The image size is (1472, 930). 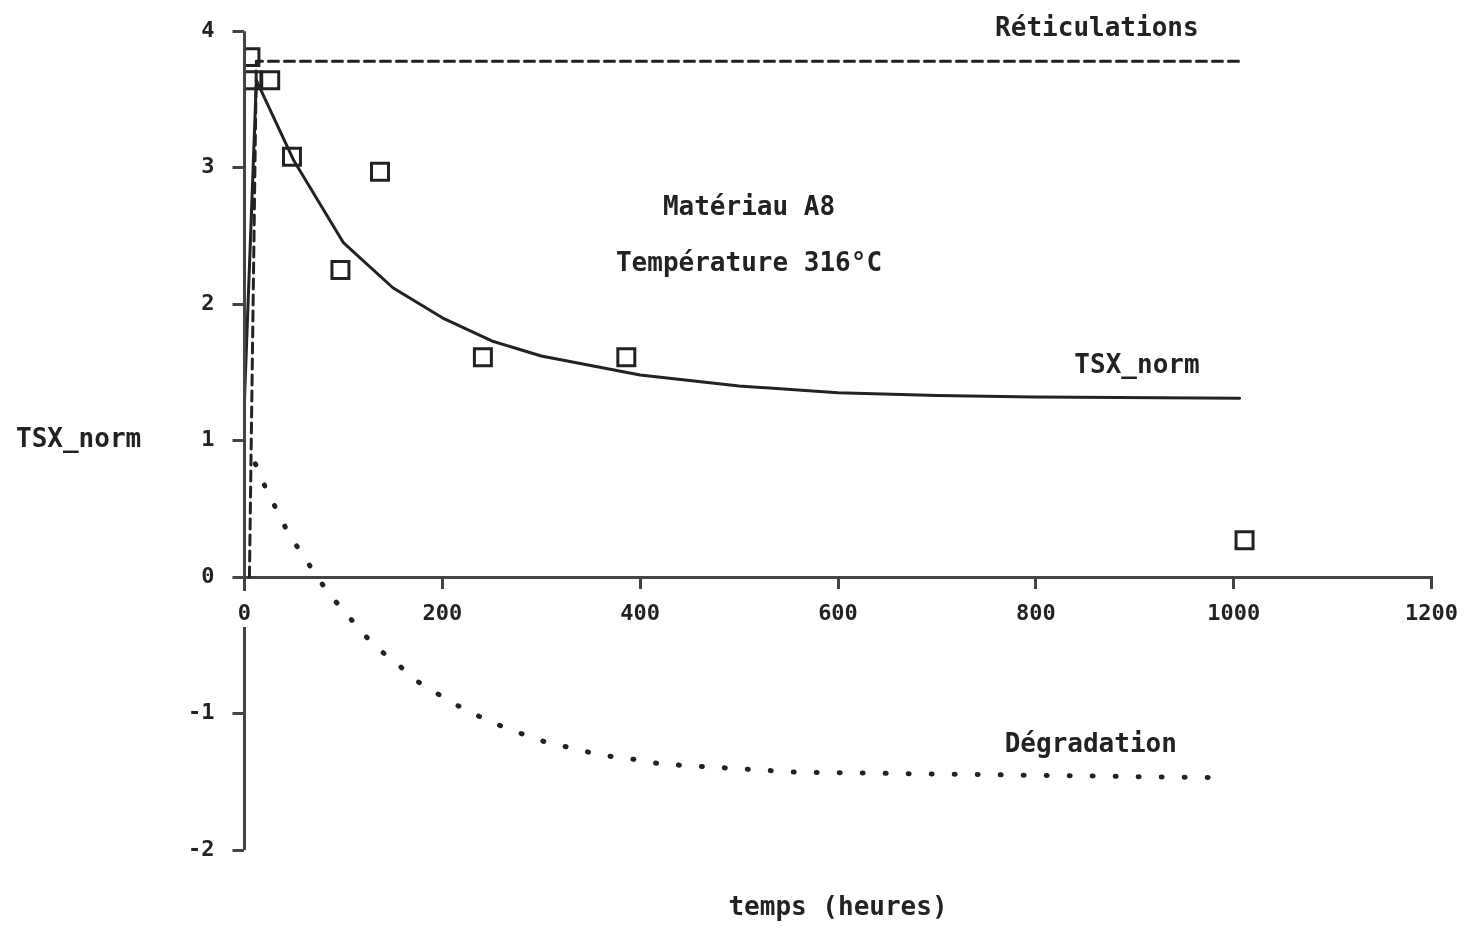 I want to click on x-tick-label: 200, so click(x=442, y=612).